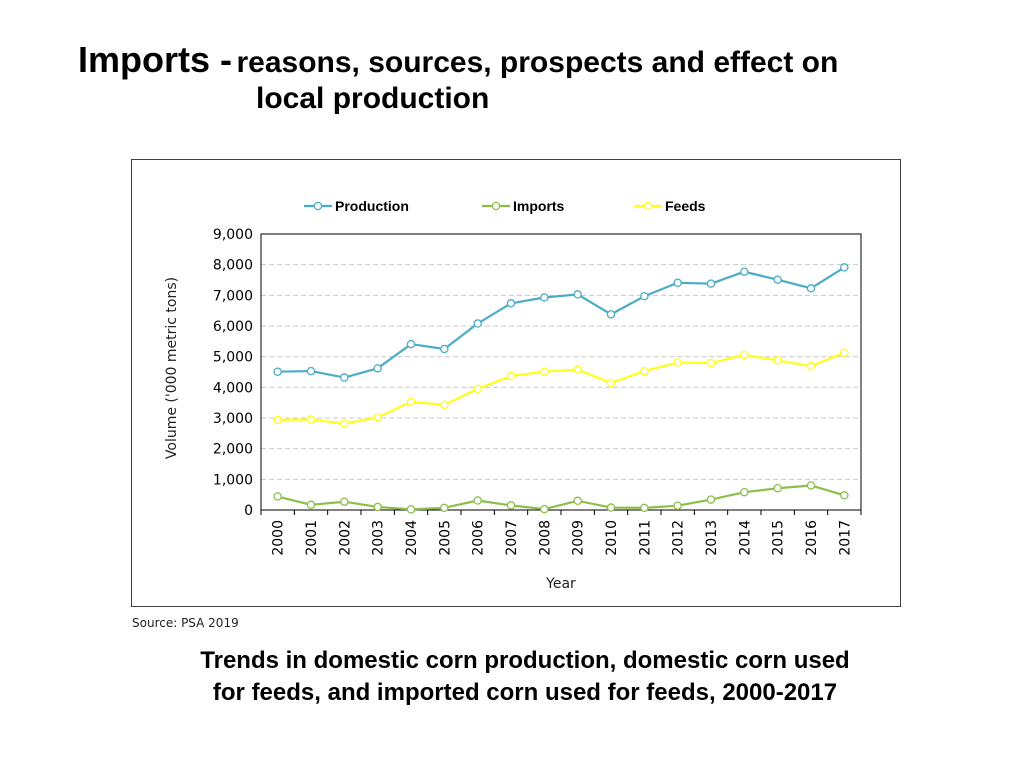 This screenshot has width=1024, height=768. What do you see at coordinates (561, 388) in the screenshot?
I see `feeds-line` at bounding box center [561, 388].